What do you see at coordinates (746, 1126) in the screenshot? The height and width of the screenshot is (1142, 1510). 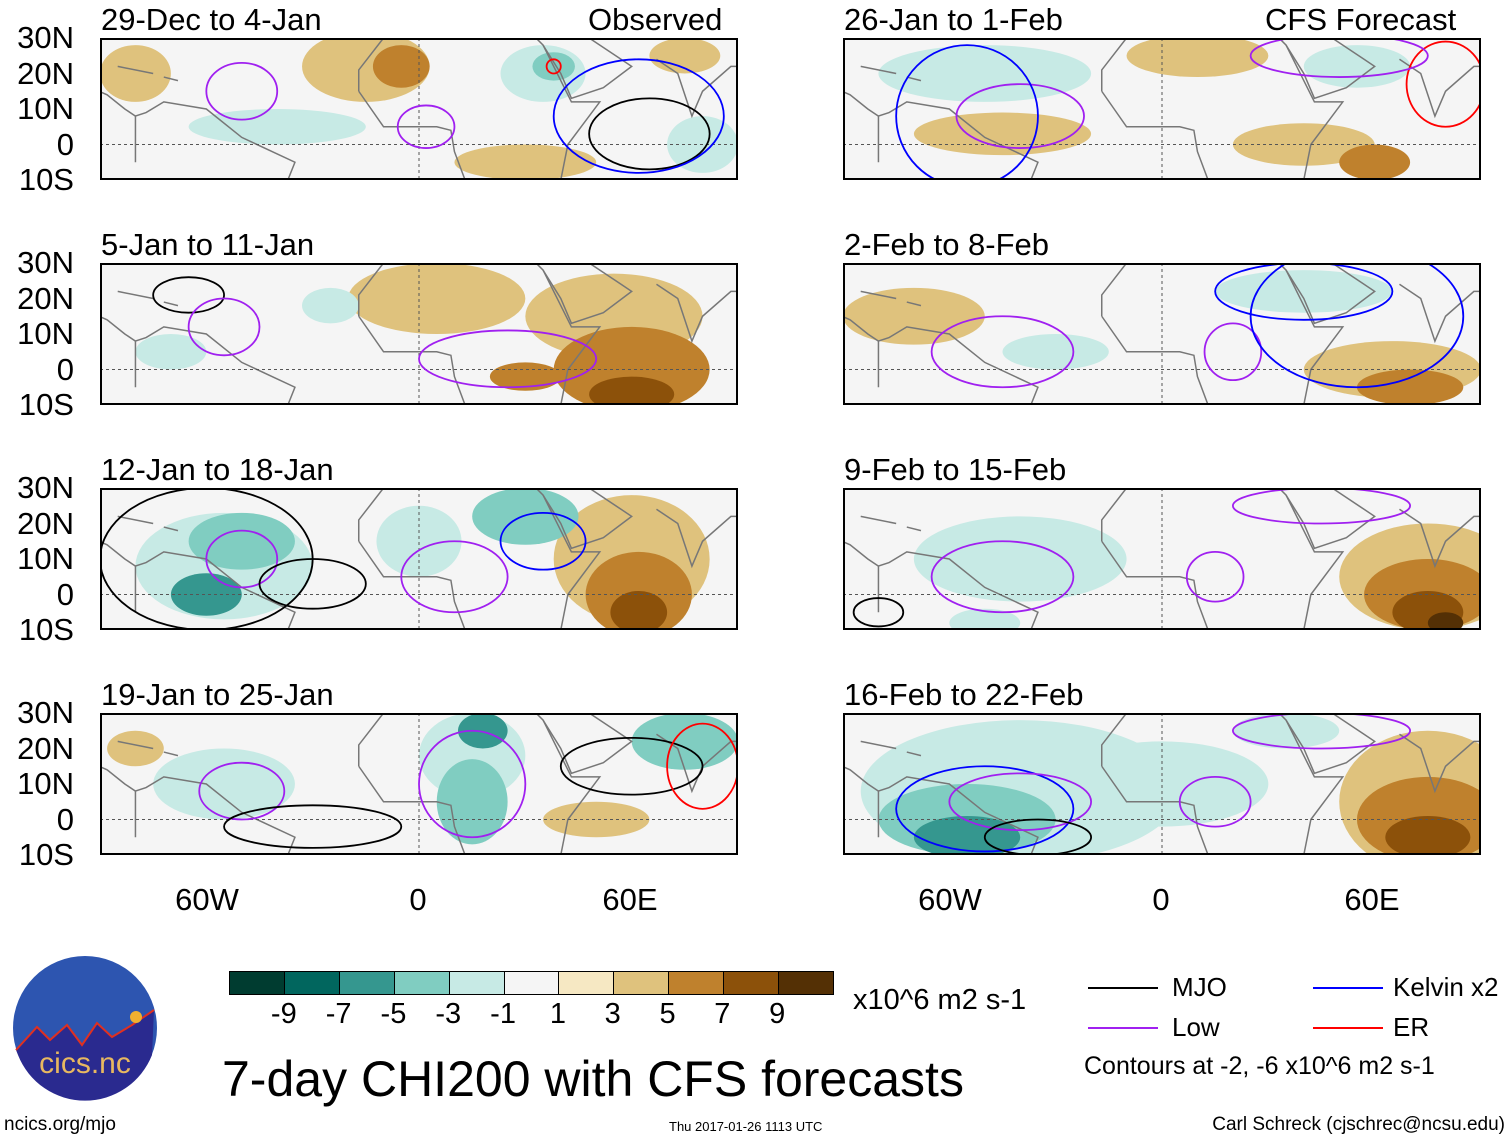 I see `footer-timestamp: Thu 2017-01-26 1113 UTC` at bounding box center [746, 1126].